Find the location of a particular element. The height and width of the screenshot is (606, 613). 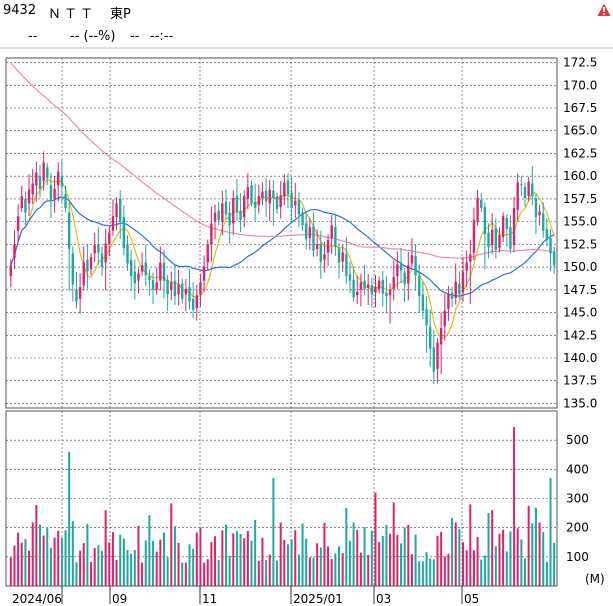

volume-unit-label: (M) is located at coordinates (595, 579).